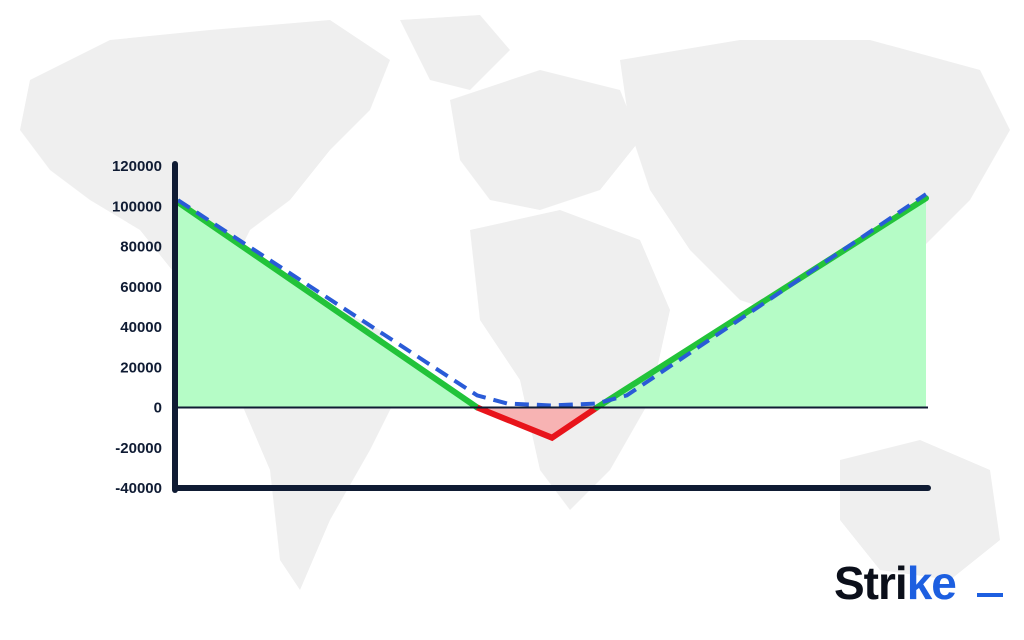 This screenshot has width=1024, height=640. I want to click on logo-text-accent: ke, so click(931, 583).